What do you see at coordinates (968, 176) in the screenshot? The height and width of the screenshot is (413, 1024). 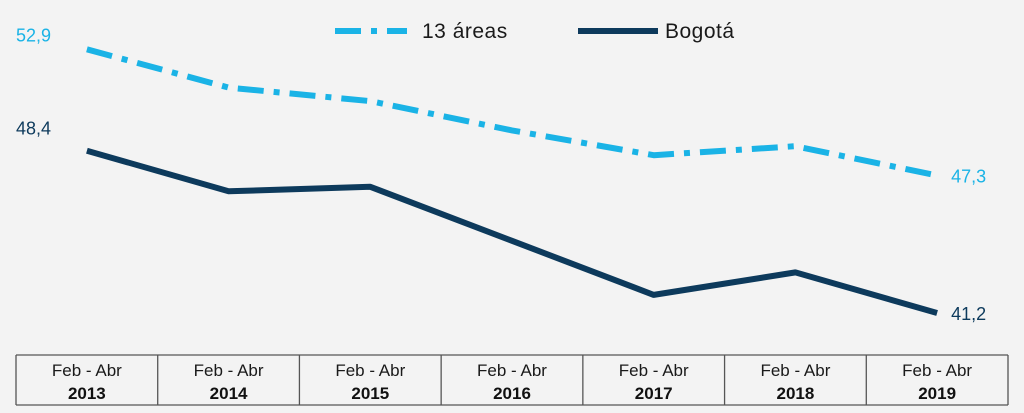 I see `data-label-last: 47,3` at bounding box center [968, 176].